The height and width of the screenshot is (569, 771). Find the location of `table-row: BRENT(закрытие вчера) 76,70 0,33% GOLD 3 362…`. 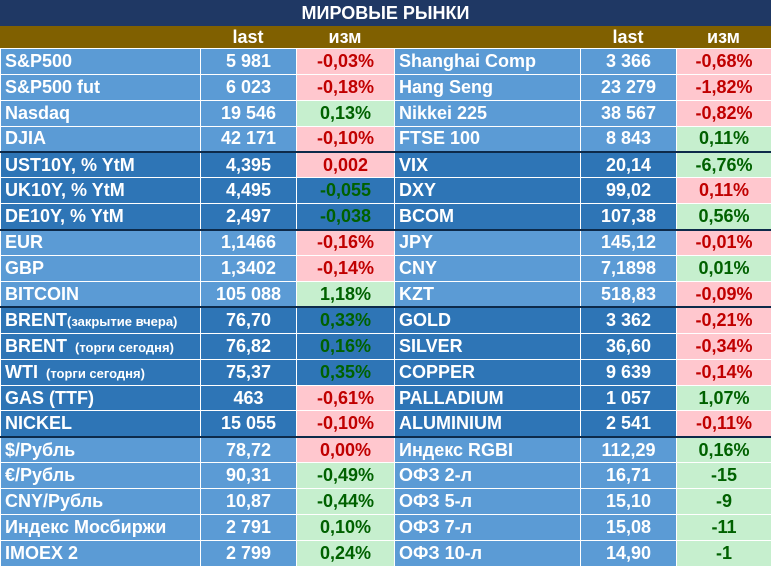

table-row: BRENT(закрытие вчера) 76,70 0,33% GOLD 3 362… is located at coordinates (385, 320).